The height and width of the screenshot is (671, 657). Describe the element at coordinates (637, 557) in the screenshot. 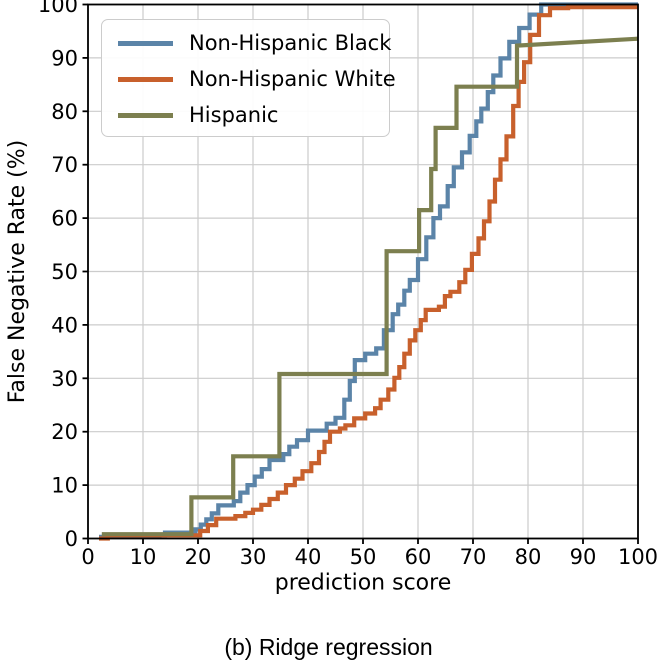

I see `x-tick-label: 100` at that location.